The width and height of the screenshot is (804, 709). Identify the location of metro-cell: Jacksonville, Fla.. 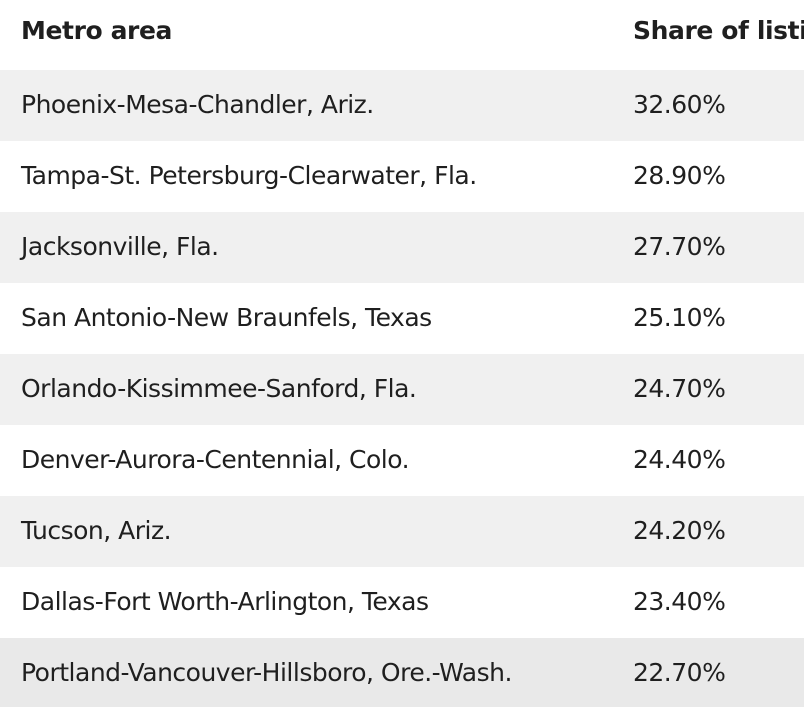
(120, 246).